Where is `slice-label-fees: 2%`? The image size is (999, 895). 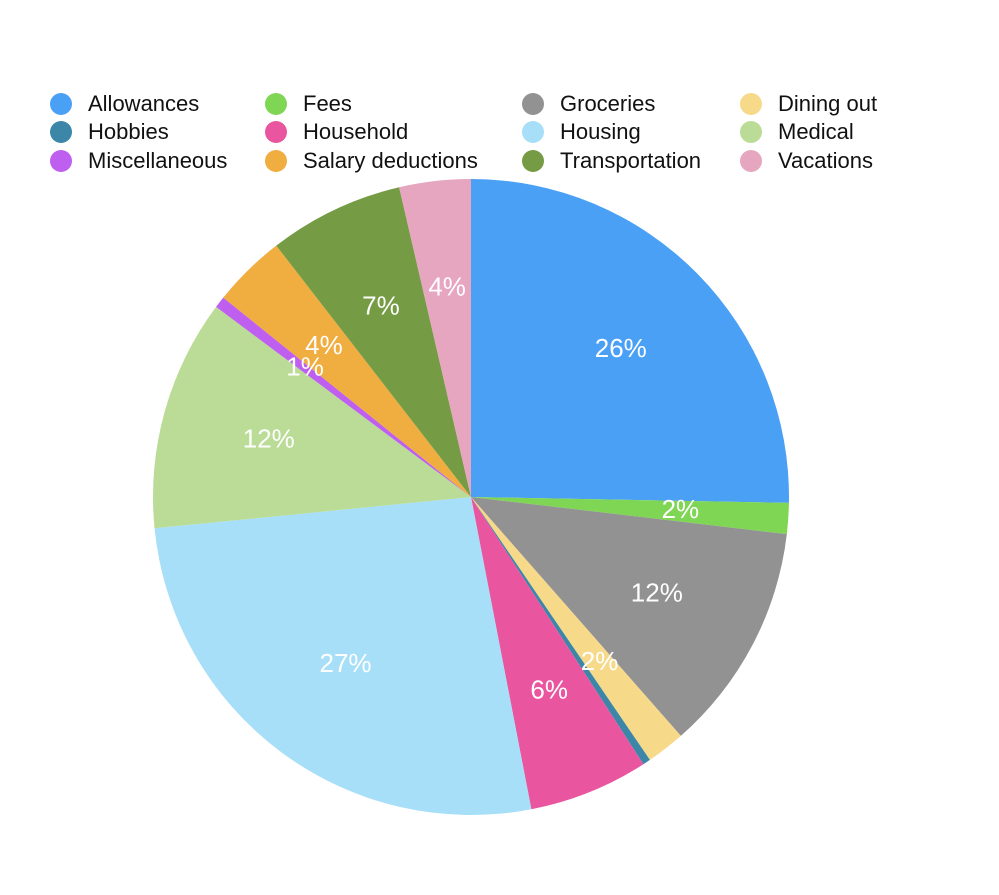 slice-label-fees: 2% is located at coordinates (681, 509).